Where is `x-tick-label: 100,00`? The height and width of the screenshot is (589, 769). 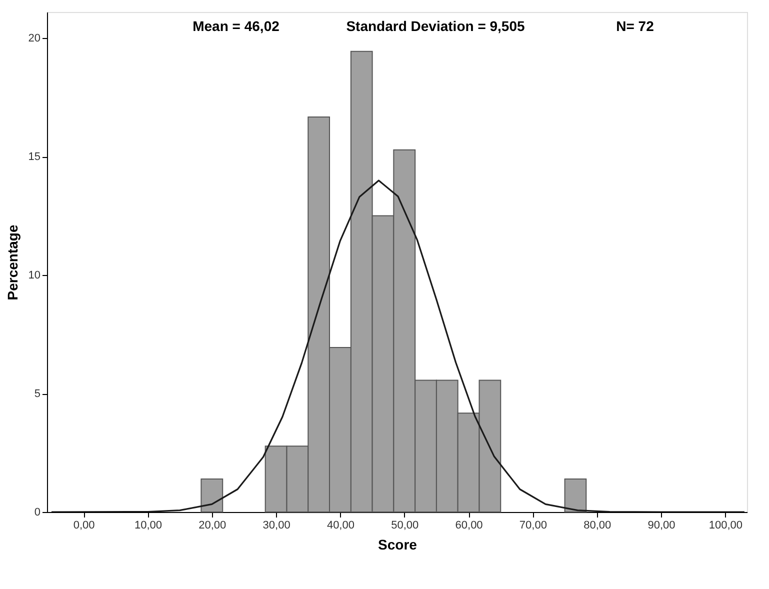
x-tick-label: 100,00 is located at coordinates (725, 526).